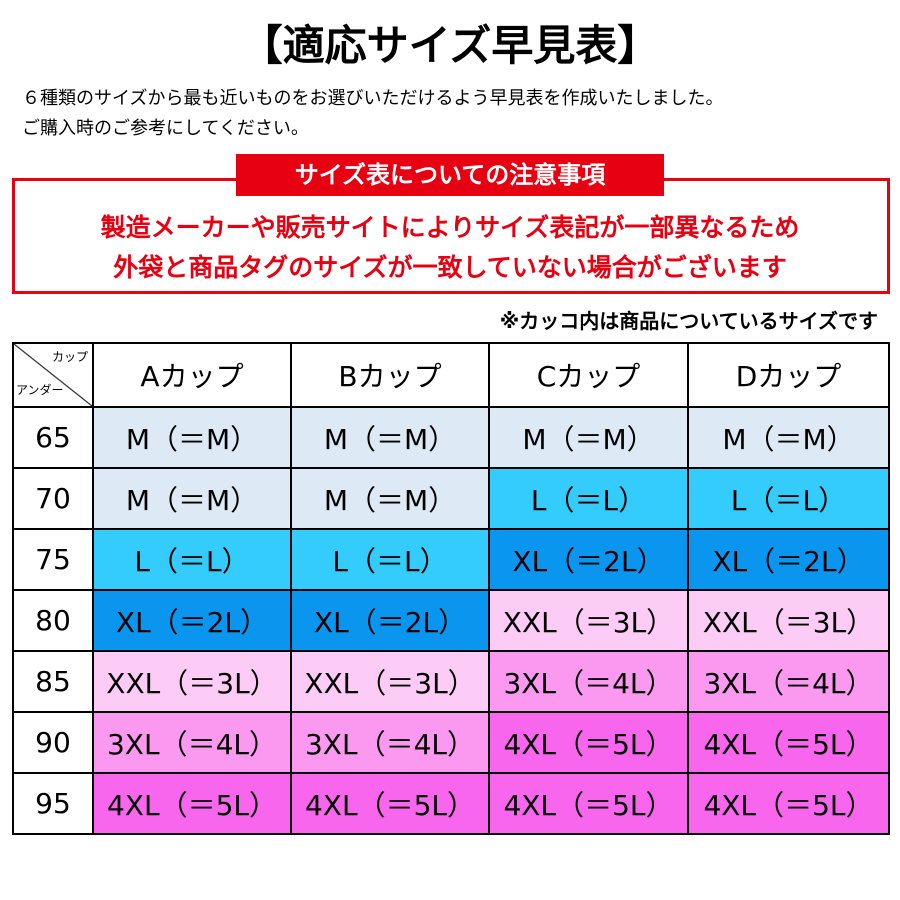 The width and height of the screenshot is (900, 900). I want to click on header-row: カップ アンダー Aカップ Bカップ Cカップ Dカップ, so click(451, 375).